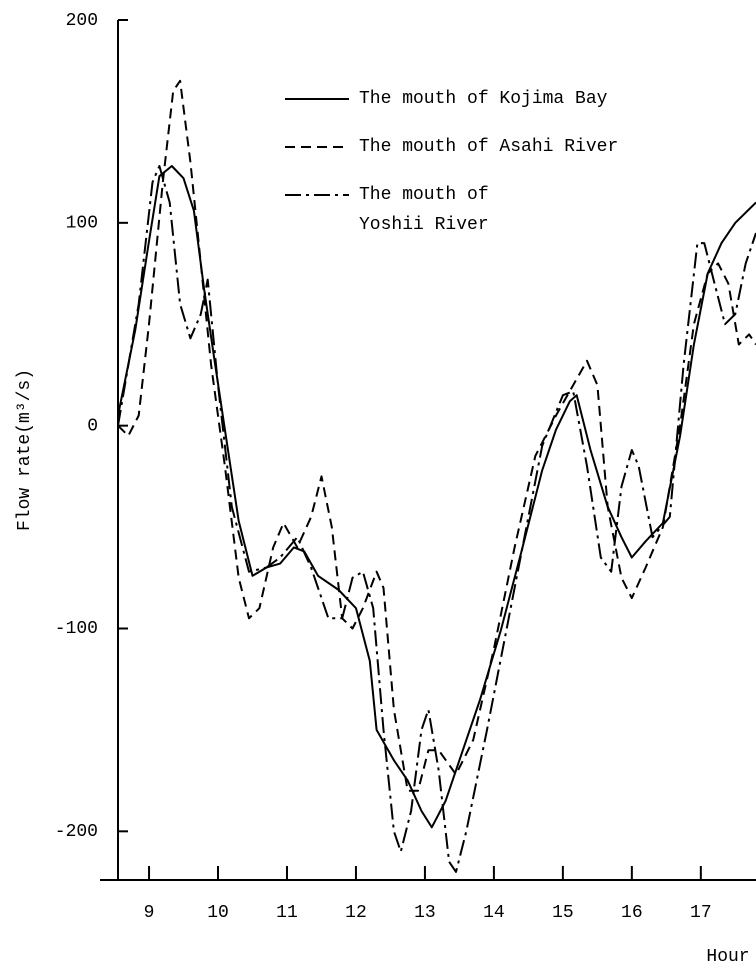  I want to click on x-tick-label: 14, so click(494, 913).